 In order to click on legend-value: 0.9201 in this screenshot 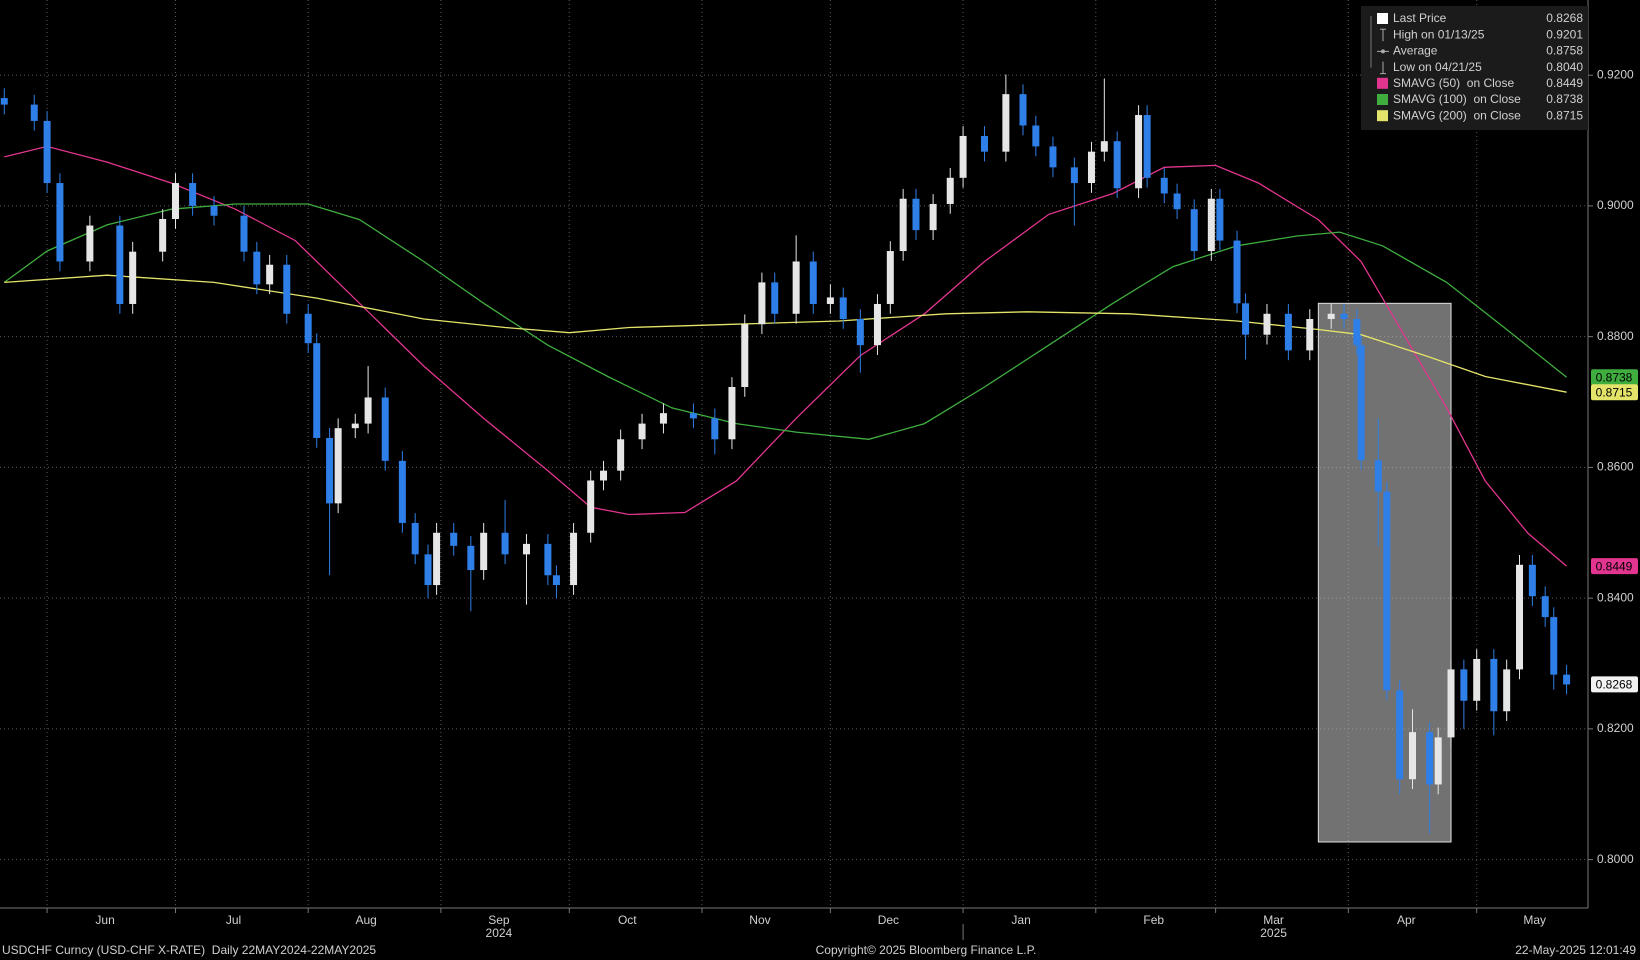, I will do `click(1564, 34)`.